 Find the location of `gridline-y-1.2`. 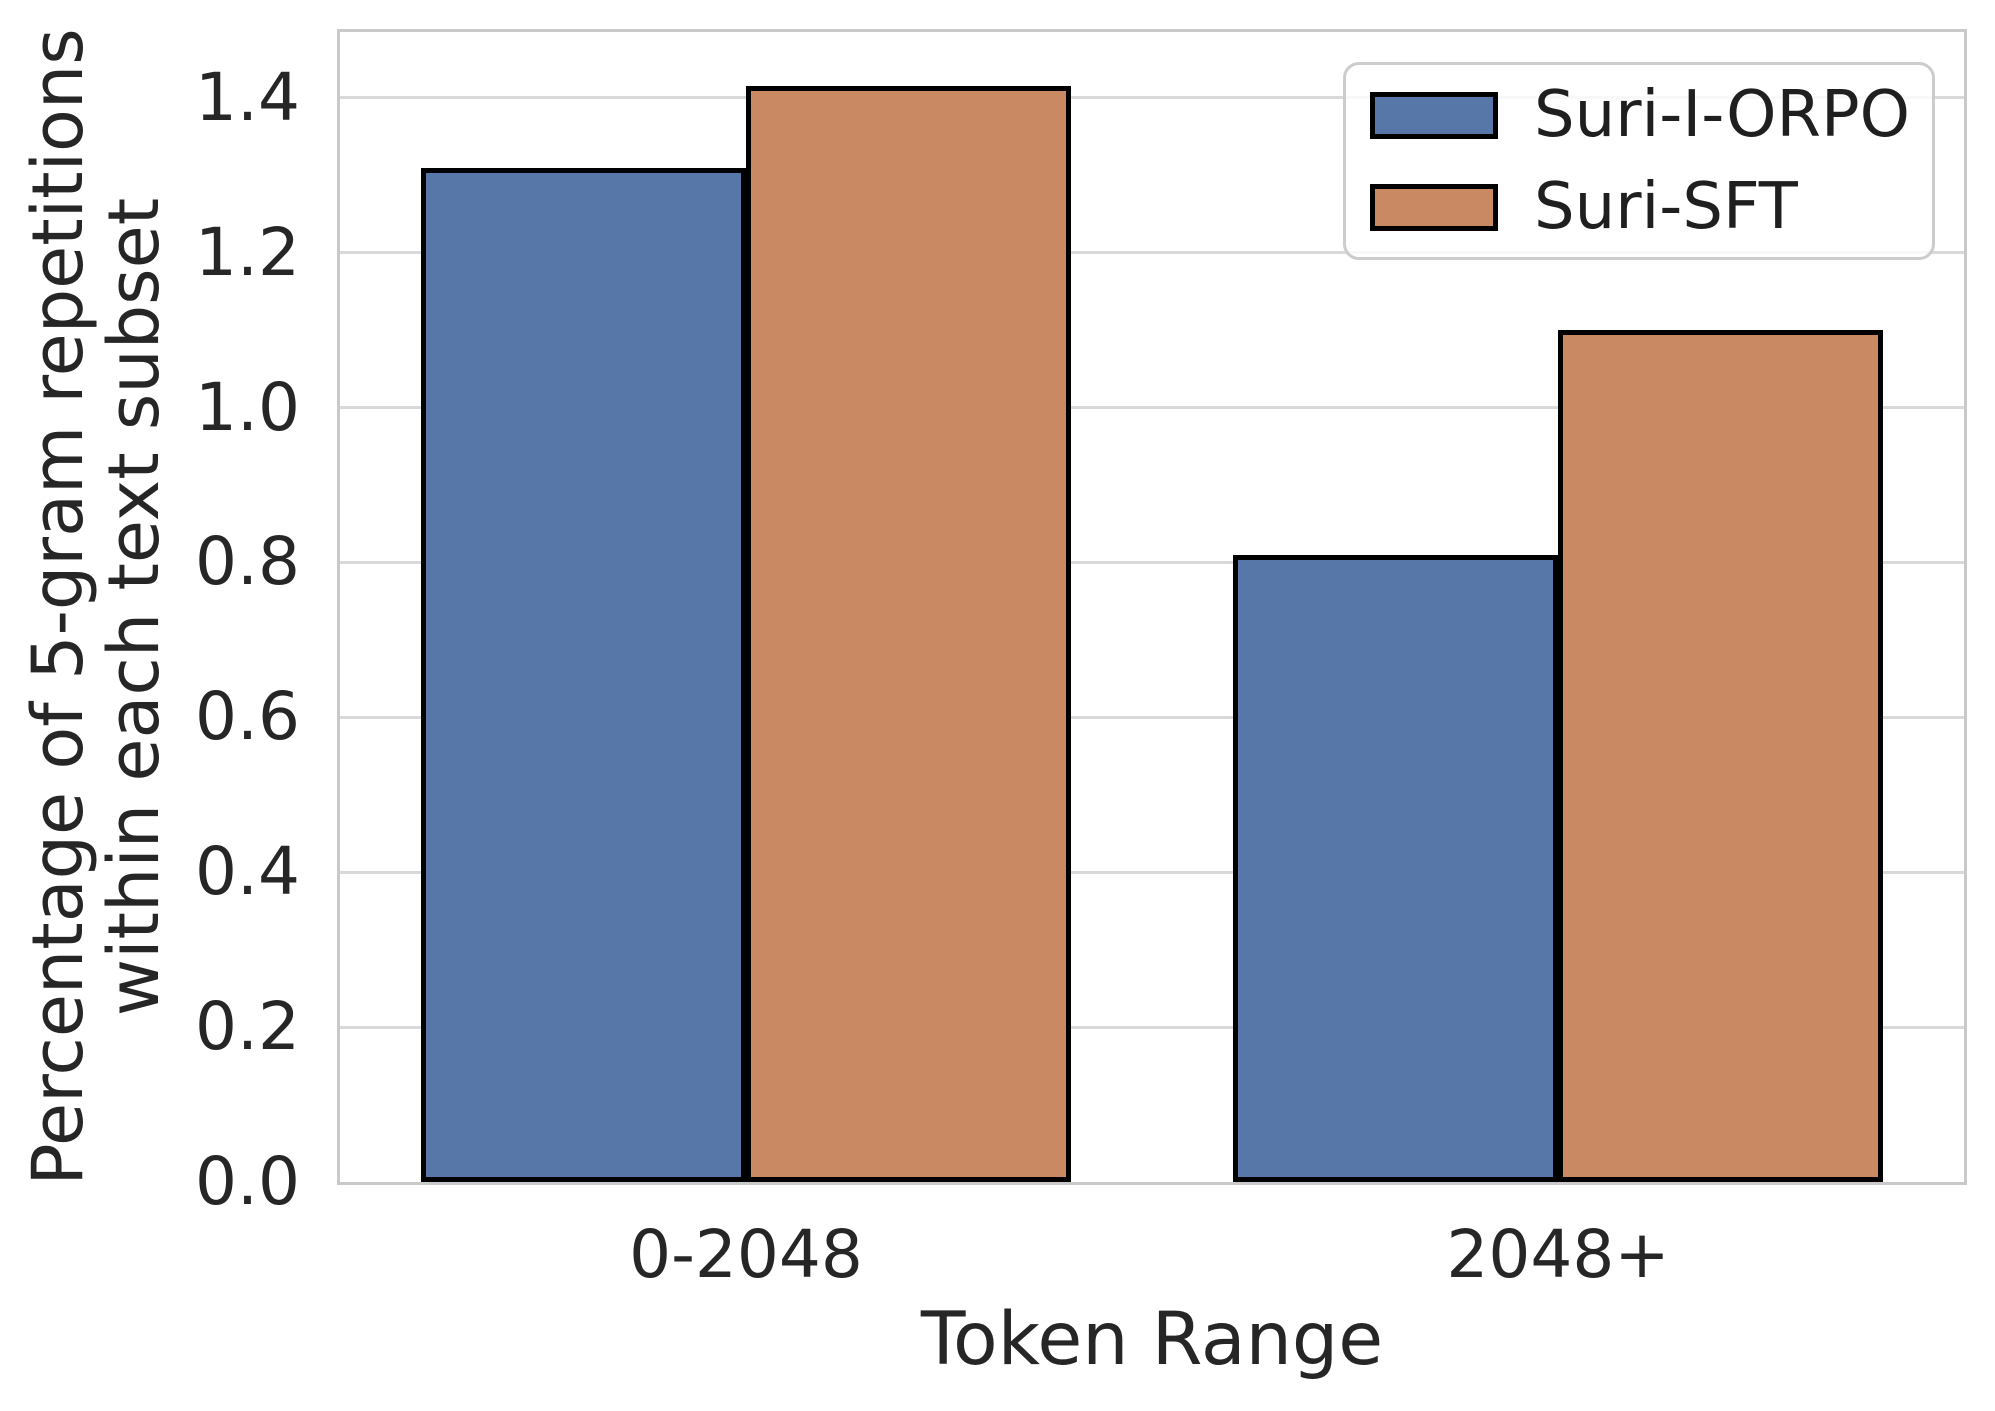

gridline-y-1.2 is located at coordinates (1152, 253).